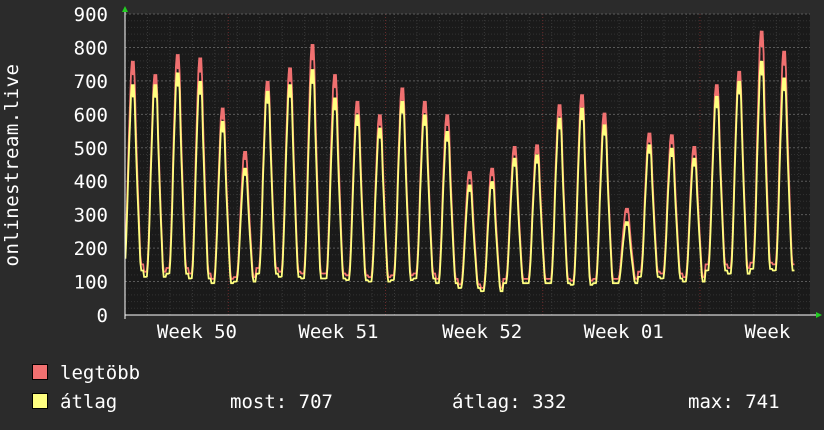 This screenshot has width=824, height=430. I want to click on y-tick-label: 500, so click(91, 149).